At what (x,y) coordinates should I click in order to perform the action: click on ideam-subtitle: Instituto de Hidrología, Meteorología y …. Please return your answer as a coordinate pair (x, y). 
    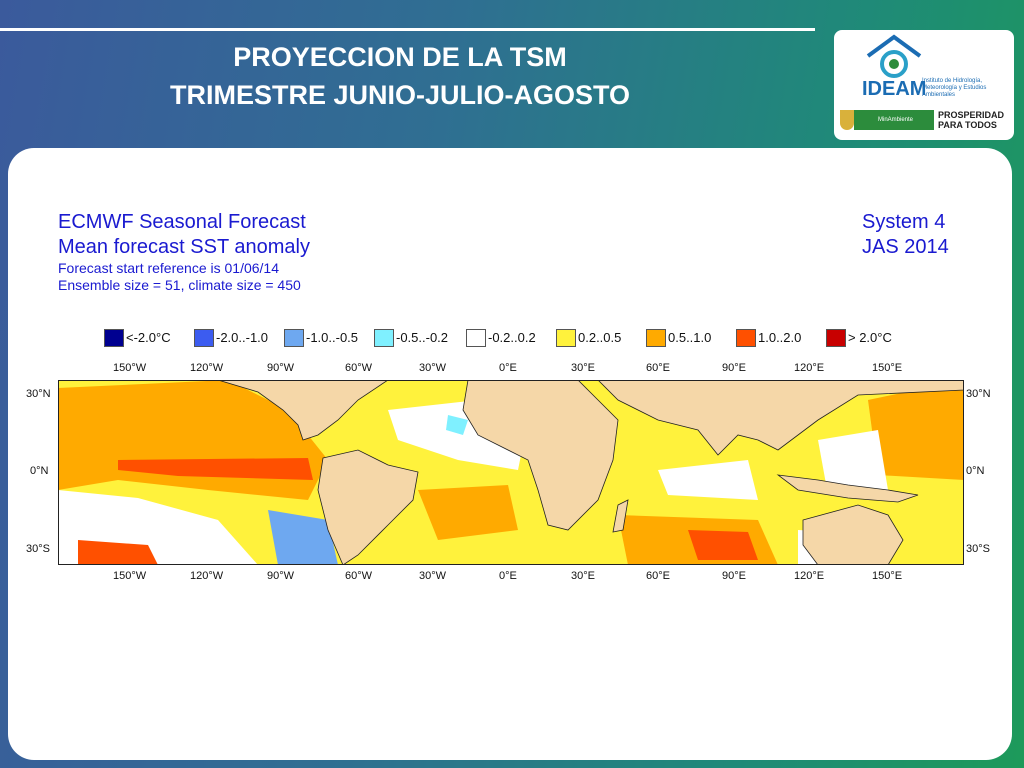
    Looking at the image, I should click on (954, 88).